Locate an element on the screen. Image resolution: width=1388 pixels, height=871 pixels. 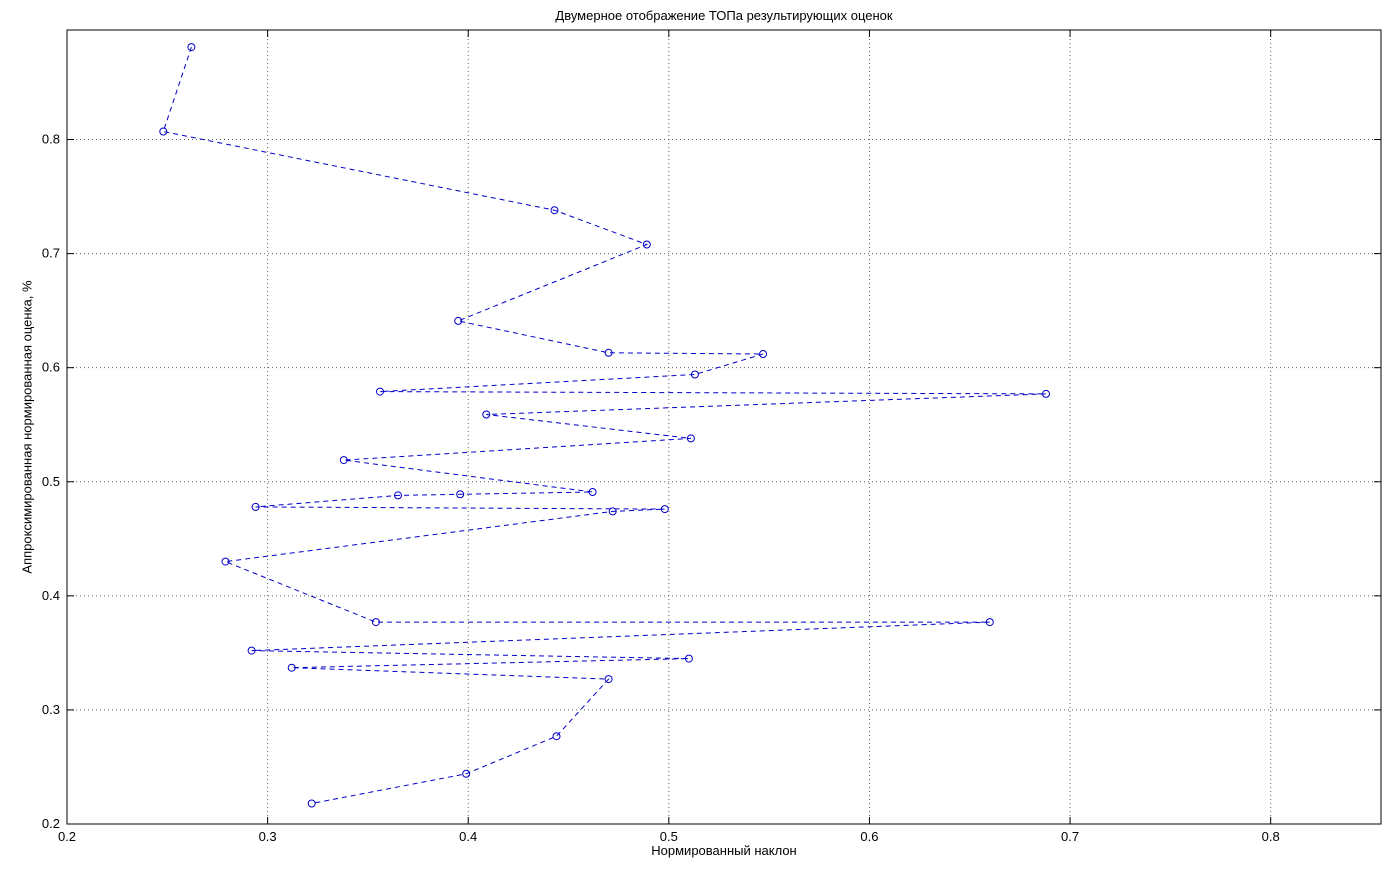
y-tick-label: 0.7 is located at coordinates (51, 253).